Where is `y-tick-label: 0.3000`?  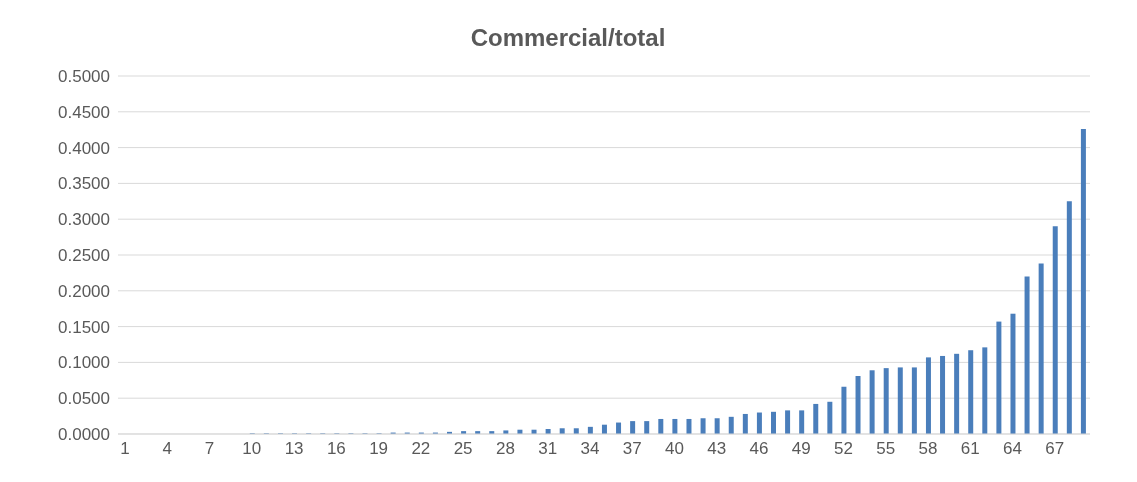
y-tick-label: 0.3000 is located at coordinates (84, 220).